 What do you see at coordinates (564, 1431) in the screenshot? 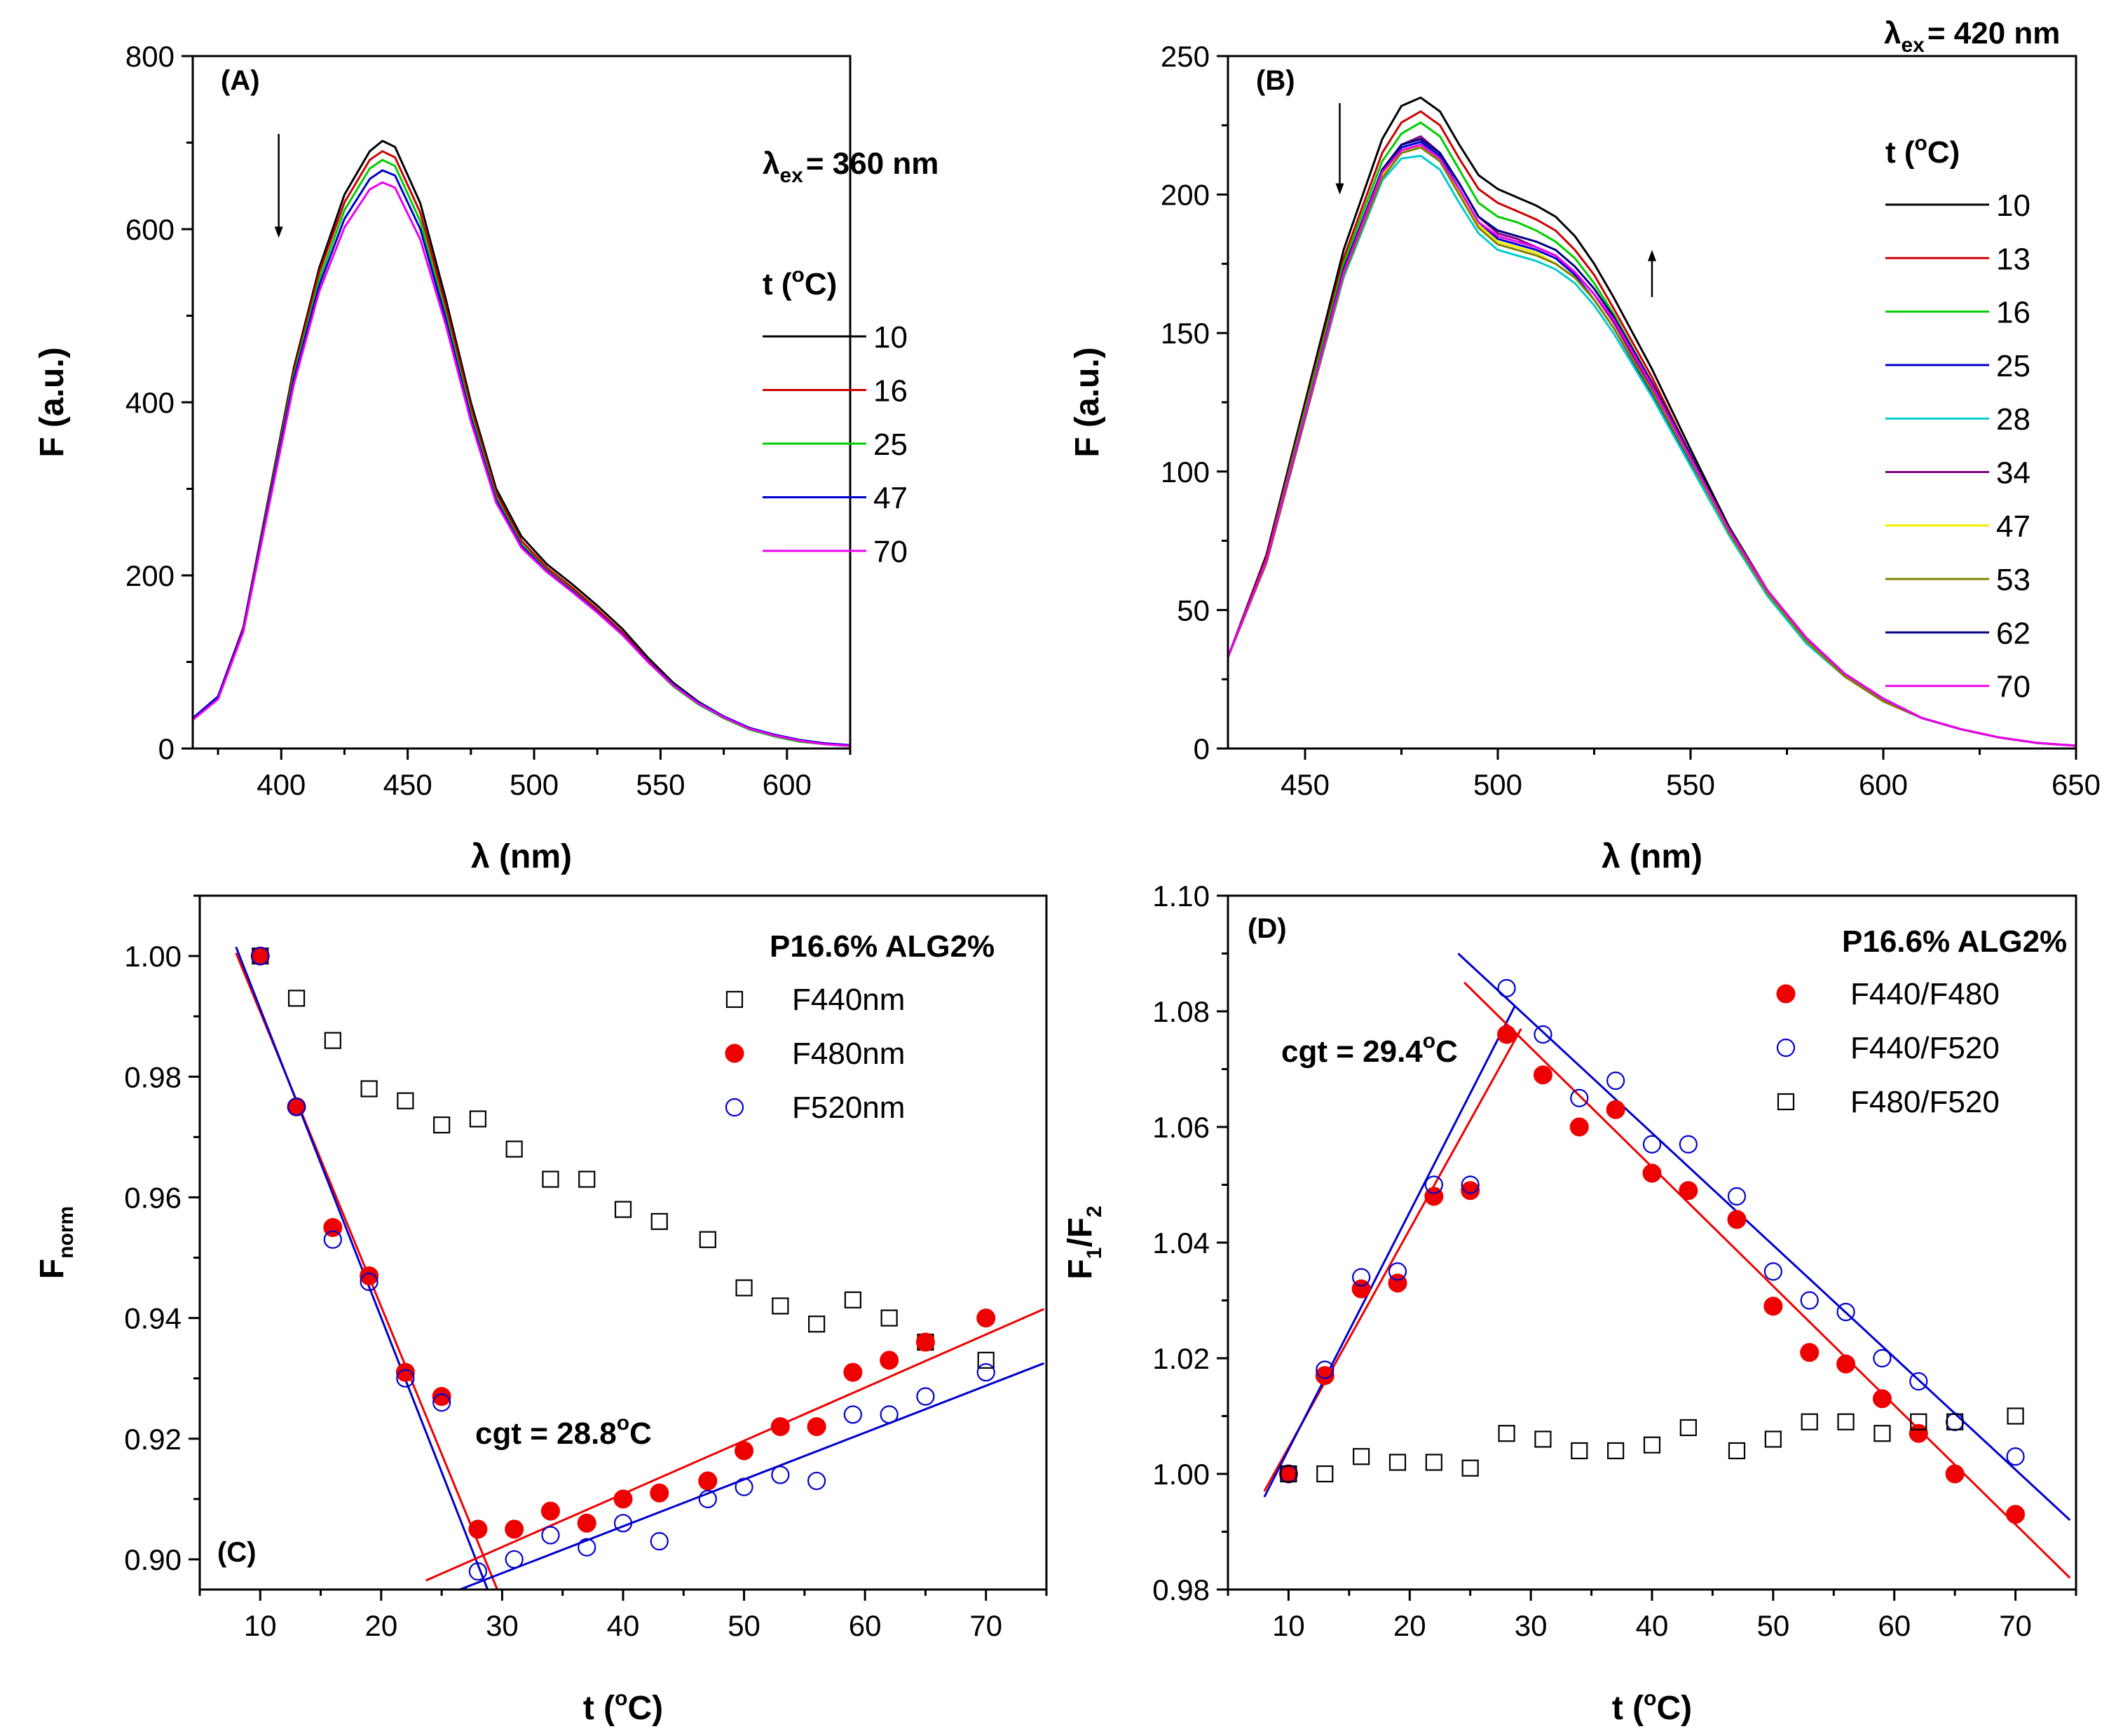
I see `cgt-annotation: cgt = 28.8oC` at bounding box center [564, 1431].